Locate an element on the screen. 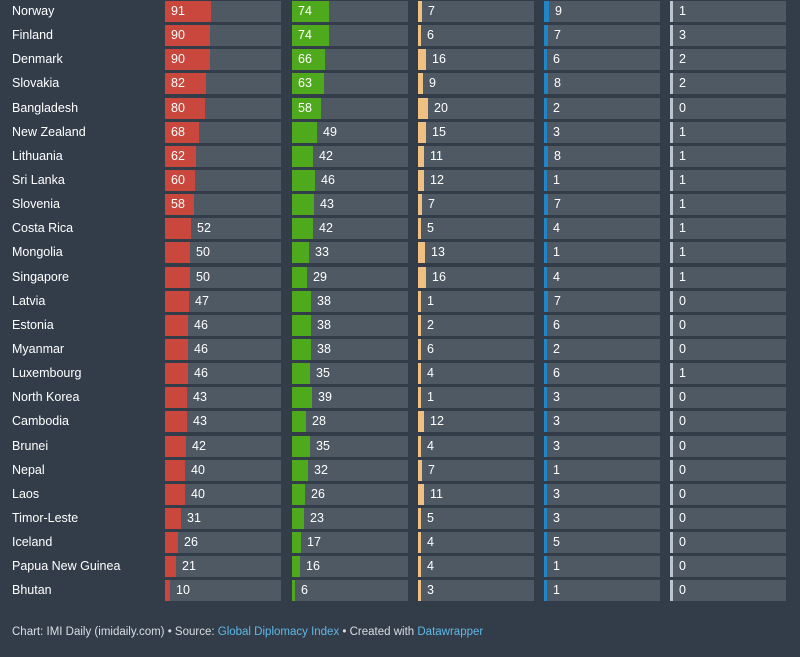 This screenshot has width=800, height=657. value-label: 74 is located at coordinates (305, 11).